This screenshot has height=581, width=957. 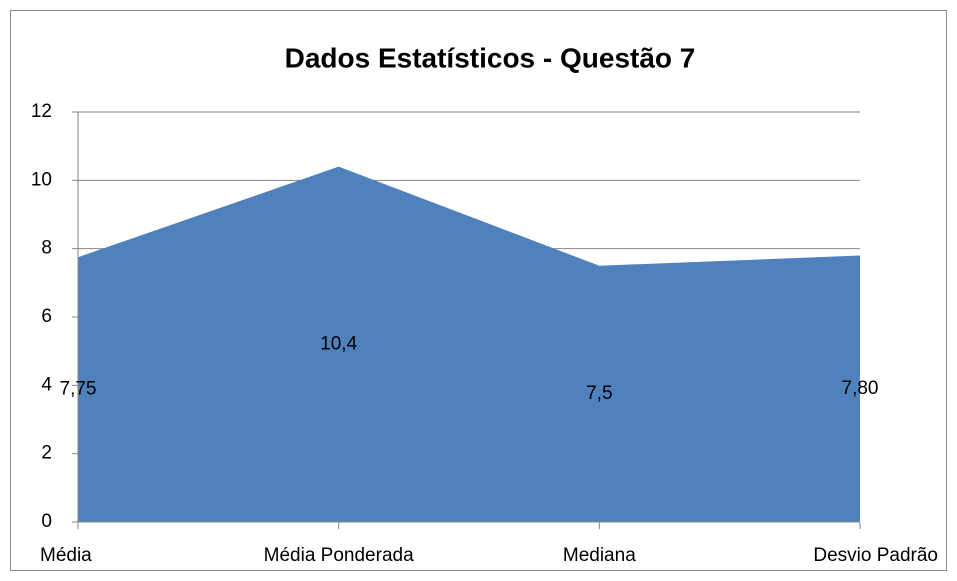 What do you see at coordinates (46, 384) in the screenshot?
I see `y-tick-label: 4` at bounding box center [46, 384].